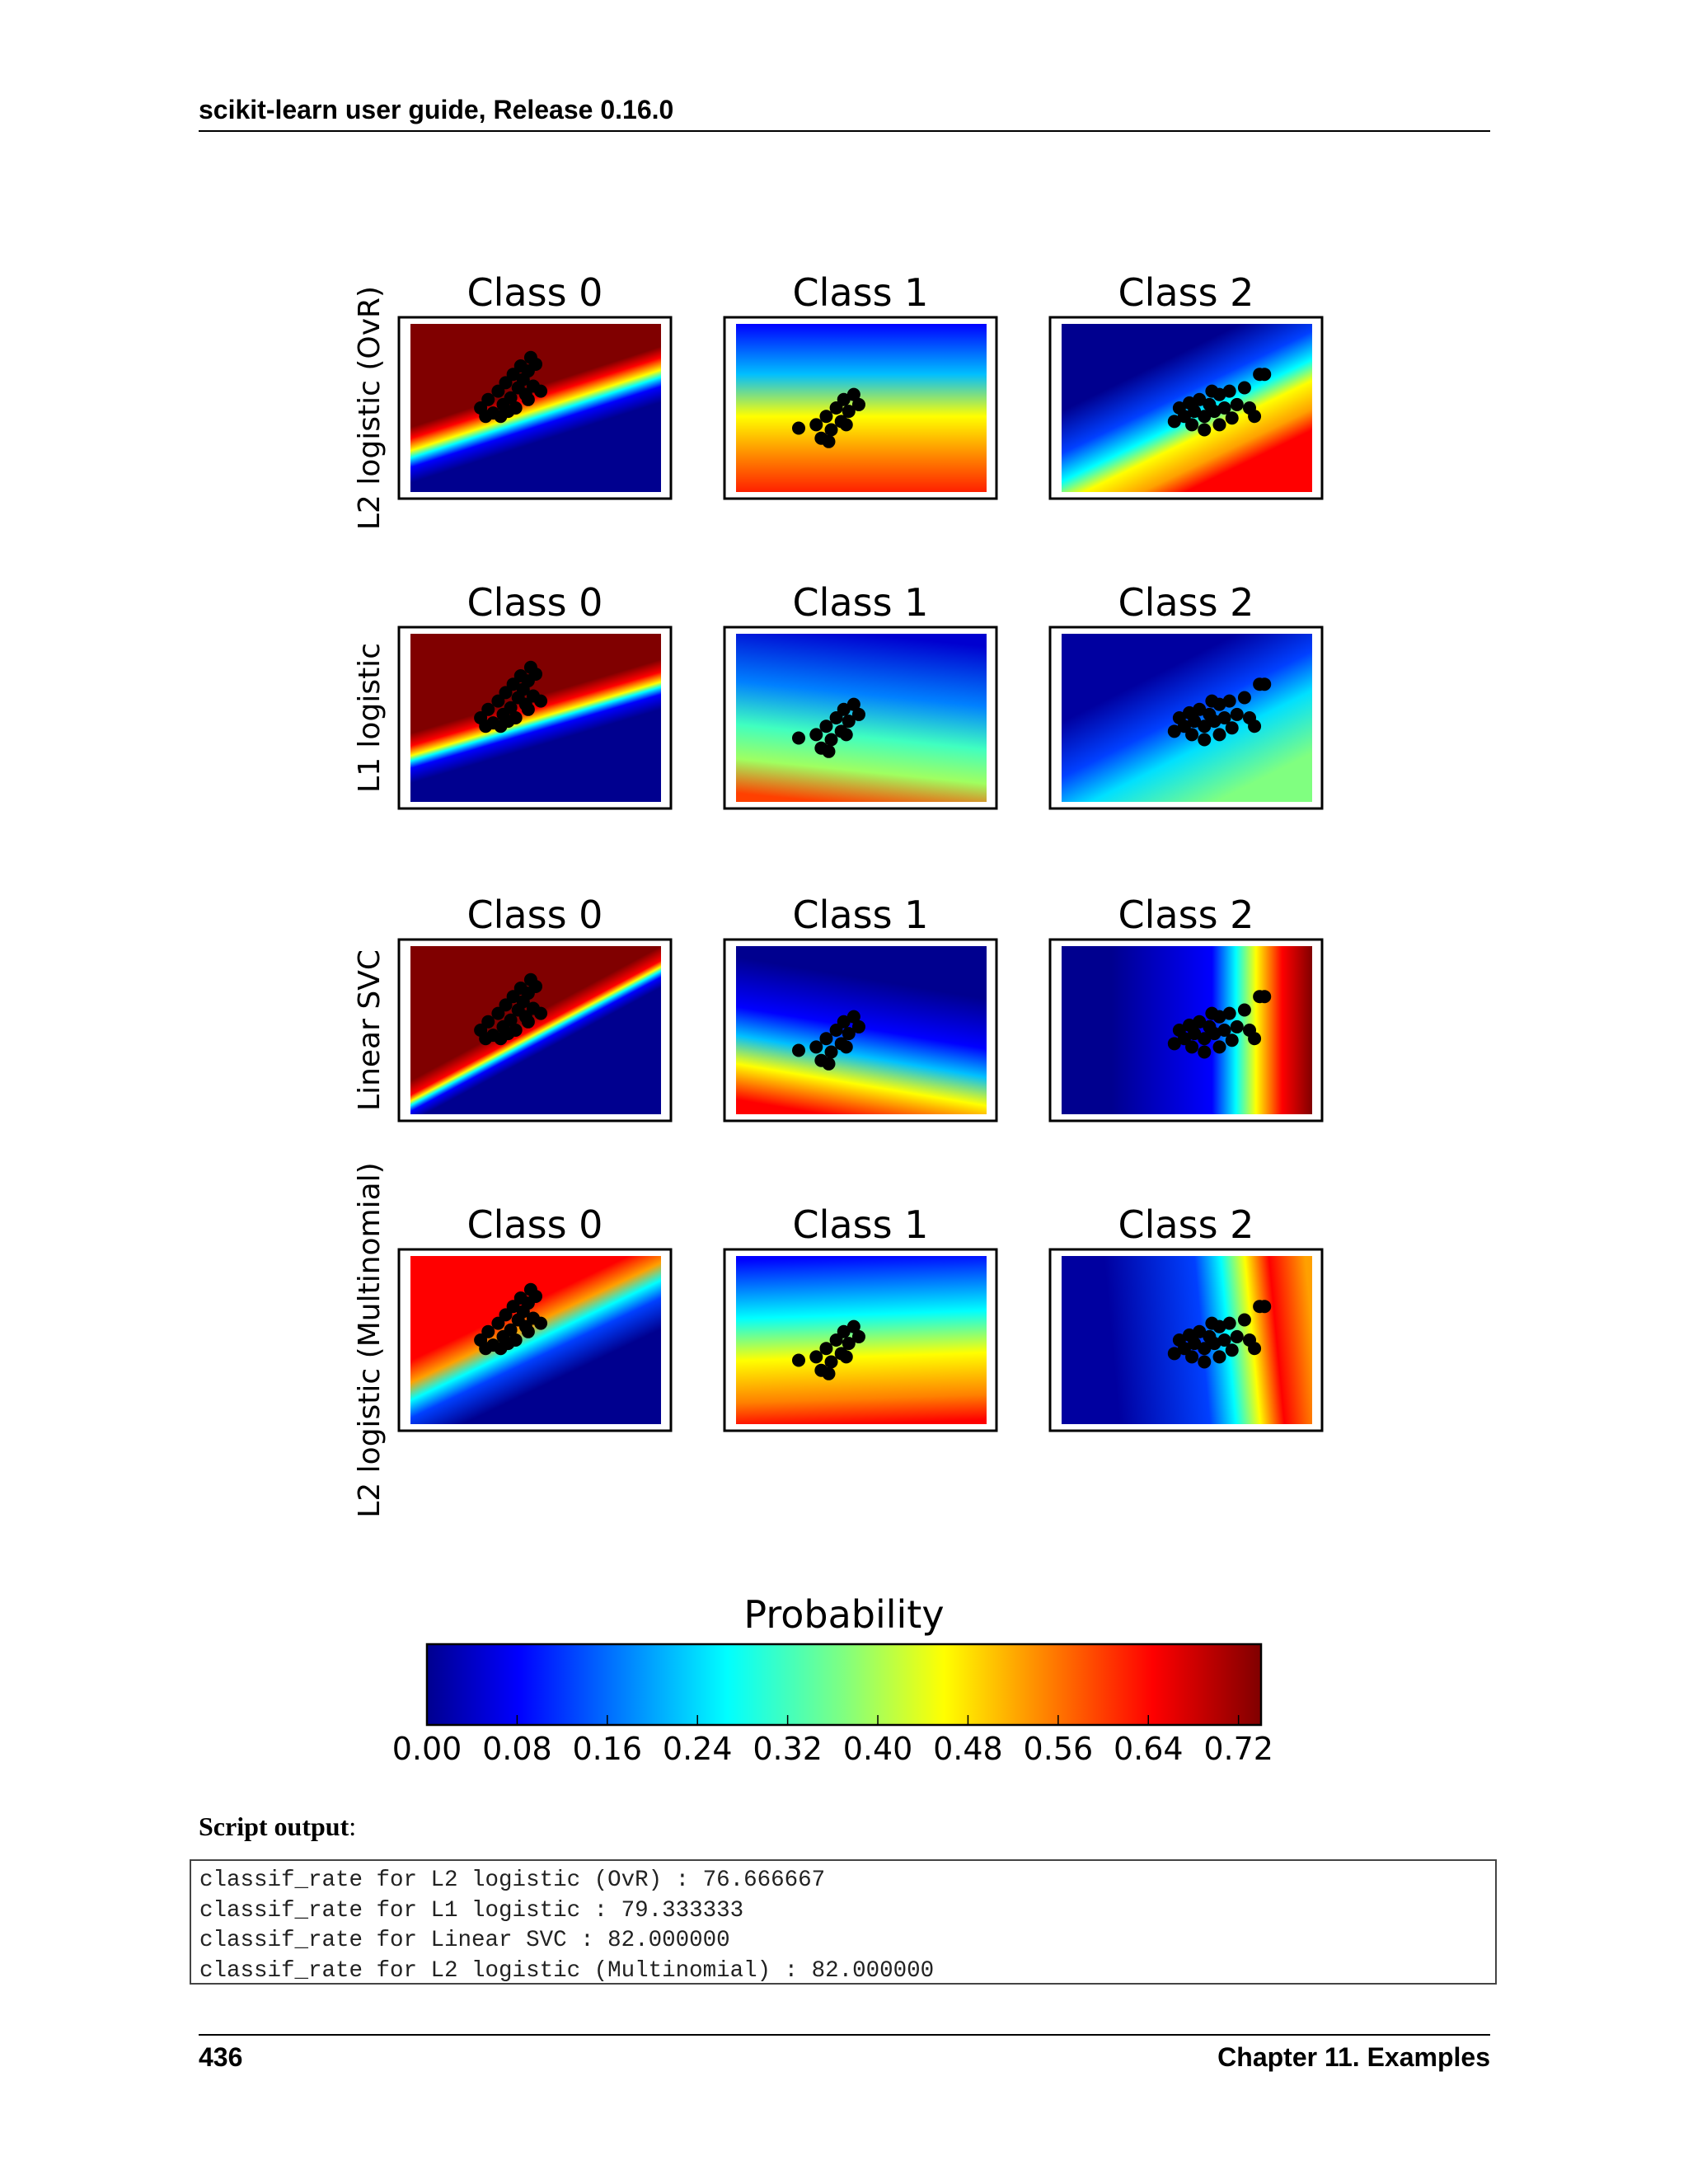 The height and width of the screenshot is (2184, 1688). What do you see at coordinates (535, 1224) in the screenshot?
I see `panel-title: Class 0` at bounding box center [535, 1224].